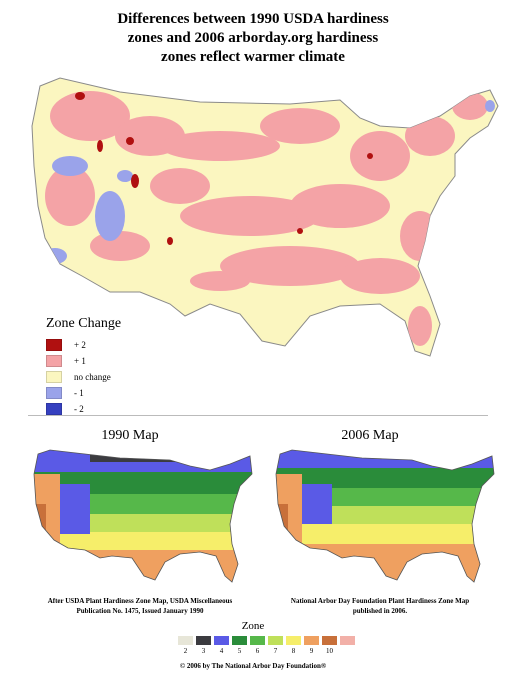  I want to click on title-line-2: zones and 2006 arborday.org hardiness, so click(253, 38).